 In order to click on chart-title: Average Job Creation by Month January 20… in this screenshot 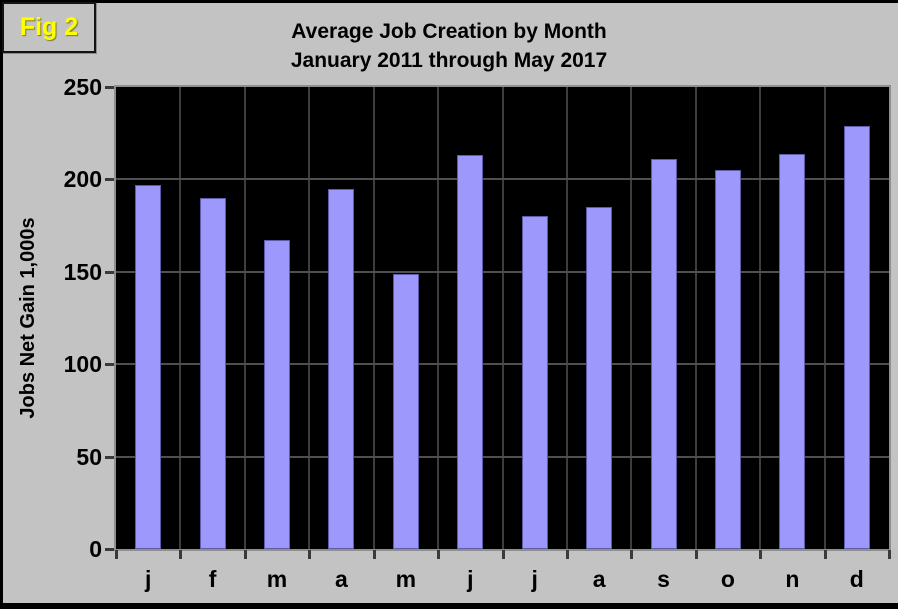, I will do `click(449, 46)`.